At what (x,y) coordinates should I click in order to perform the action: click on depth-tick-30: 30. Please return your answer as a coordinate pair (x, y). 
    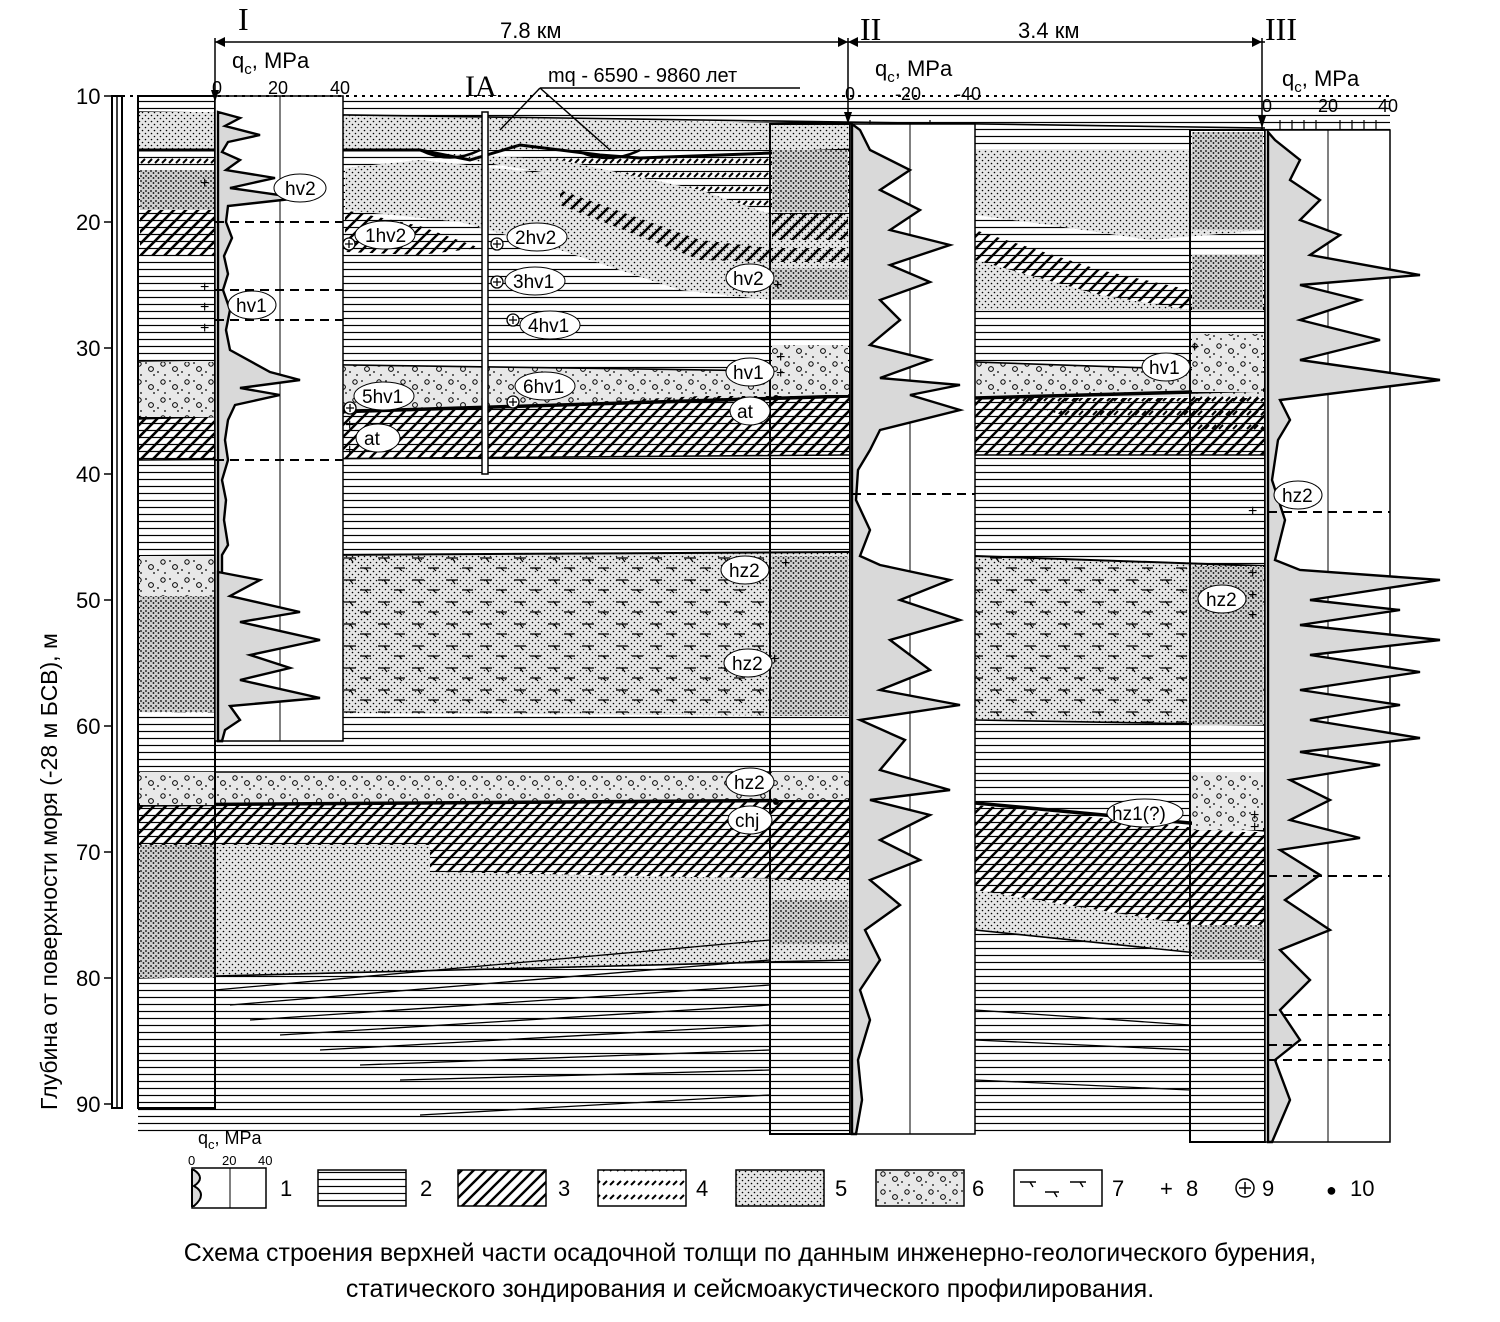
    Looking at the image, I should click on (88, 348).